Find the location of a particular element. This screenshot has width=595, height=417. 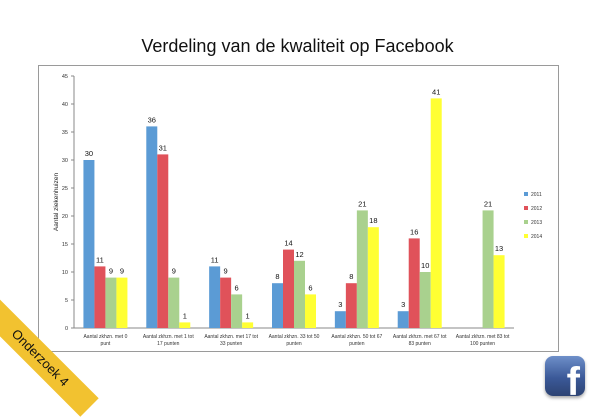

category-label-line: 100 punten is located at coordinates (482, 344).